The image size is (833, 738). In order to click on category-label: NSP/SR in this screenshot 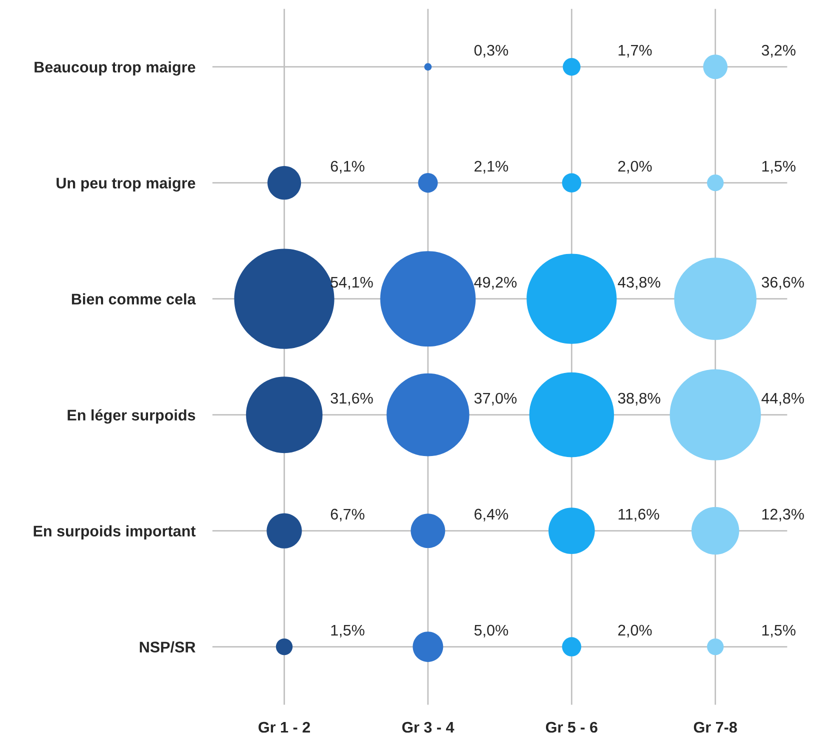, I will do `click(168, 647)`.